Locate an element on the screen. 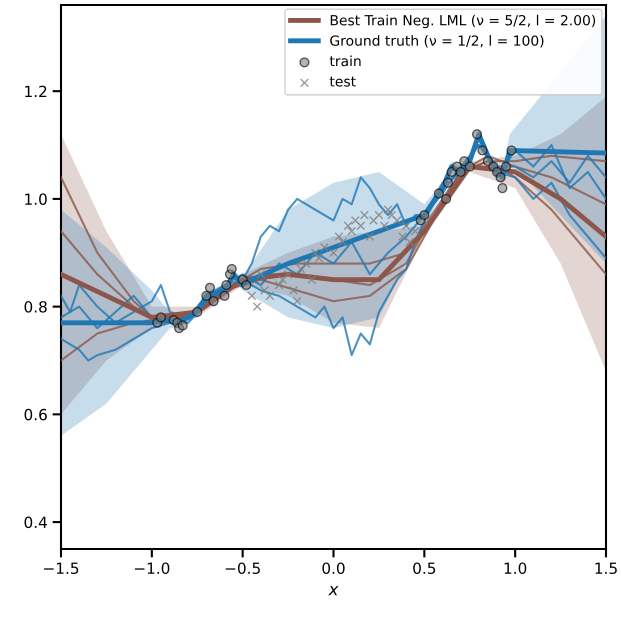  x-axis-title: x is located at coordinates (333, 591).